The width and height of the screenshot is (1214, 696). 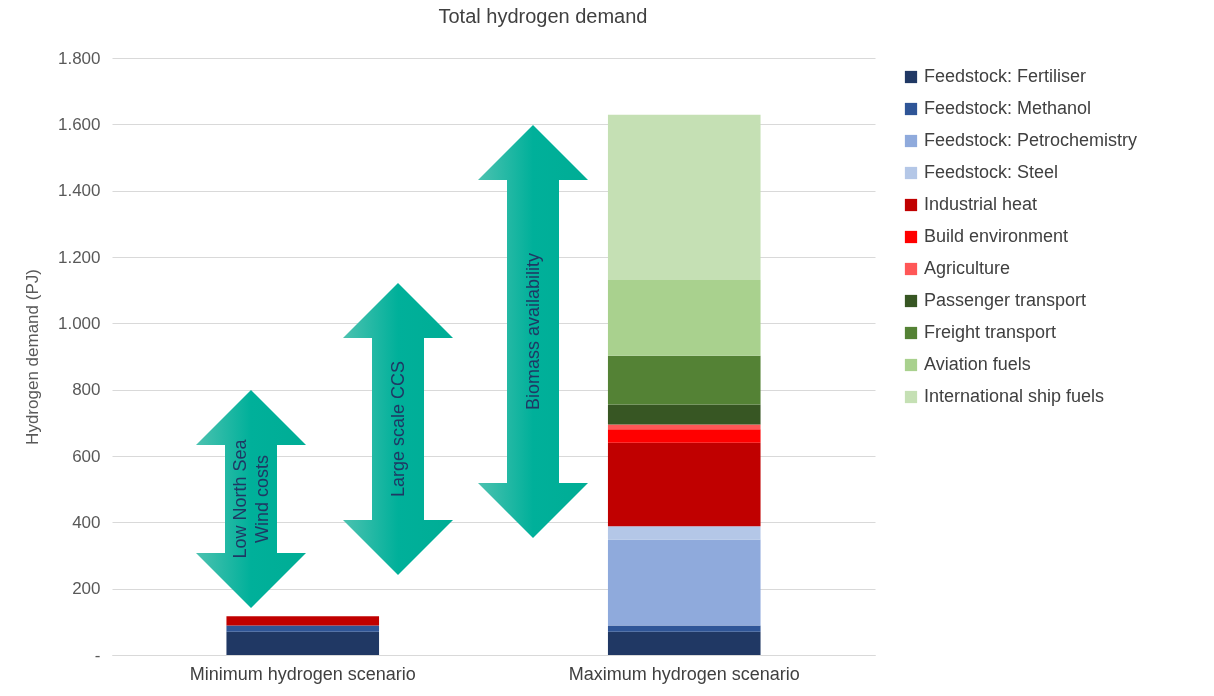 I want to click on chart-title: Total hydrogen demand, so click(x=543, y=16).